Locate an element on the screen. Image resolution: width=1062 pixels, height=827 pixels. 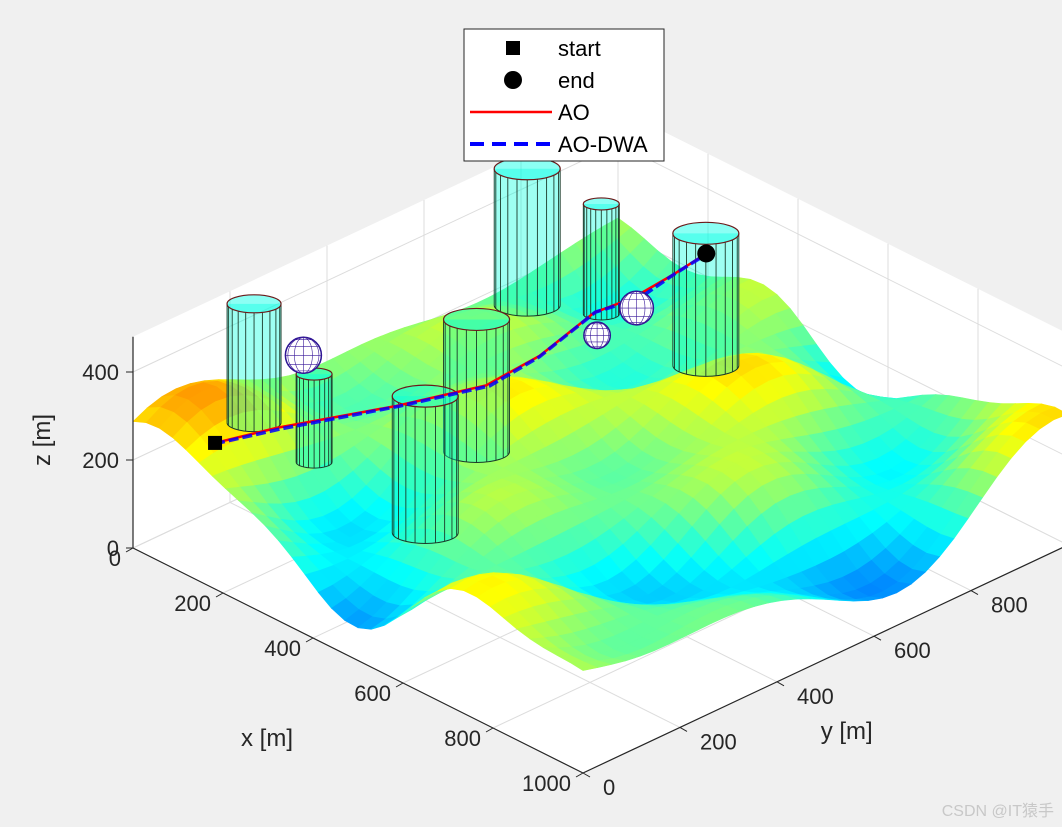
legend-square-marker is located at coordinates (513, 48).